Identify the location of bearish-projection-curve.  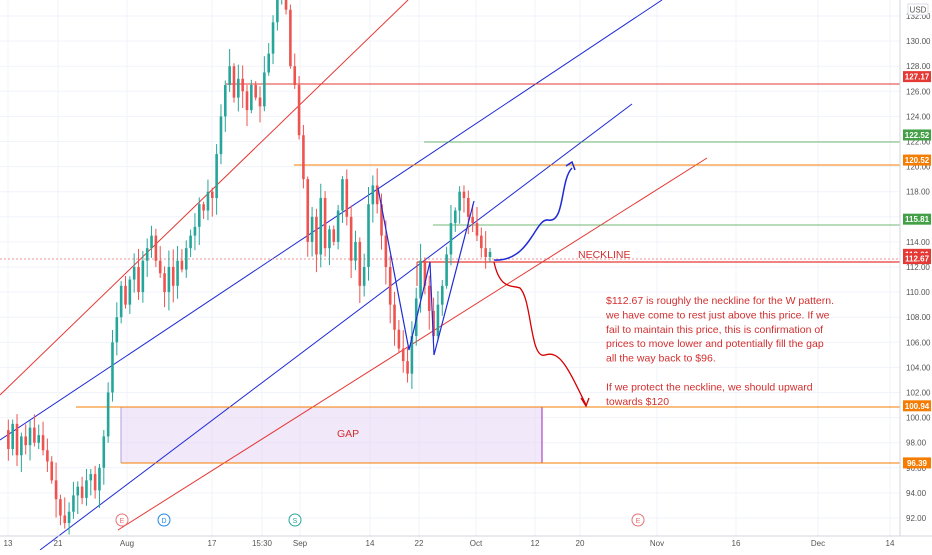
(540, 333).